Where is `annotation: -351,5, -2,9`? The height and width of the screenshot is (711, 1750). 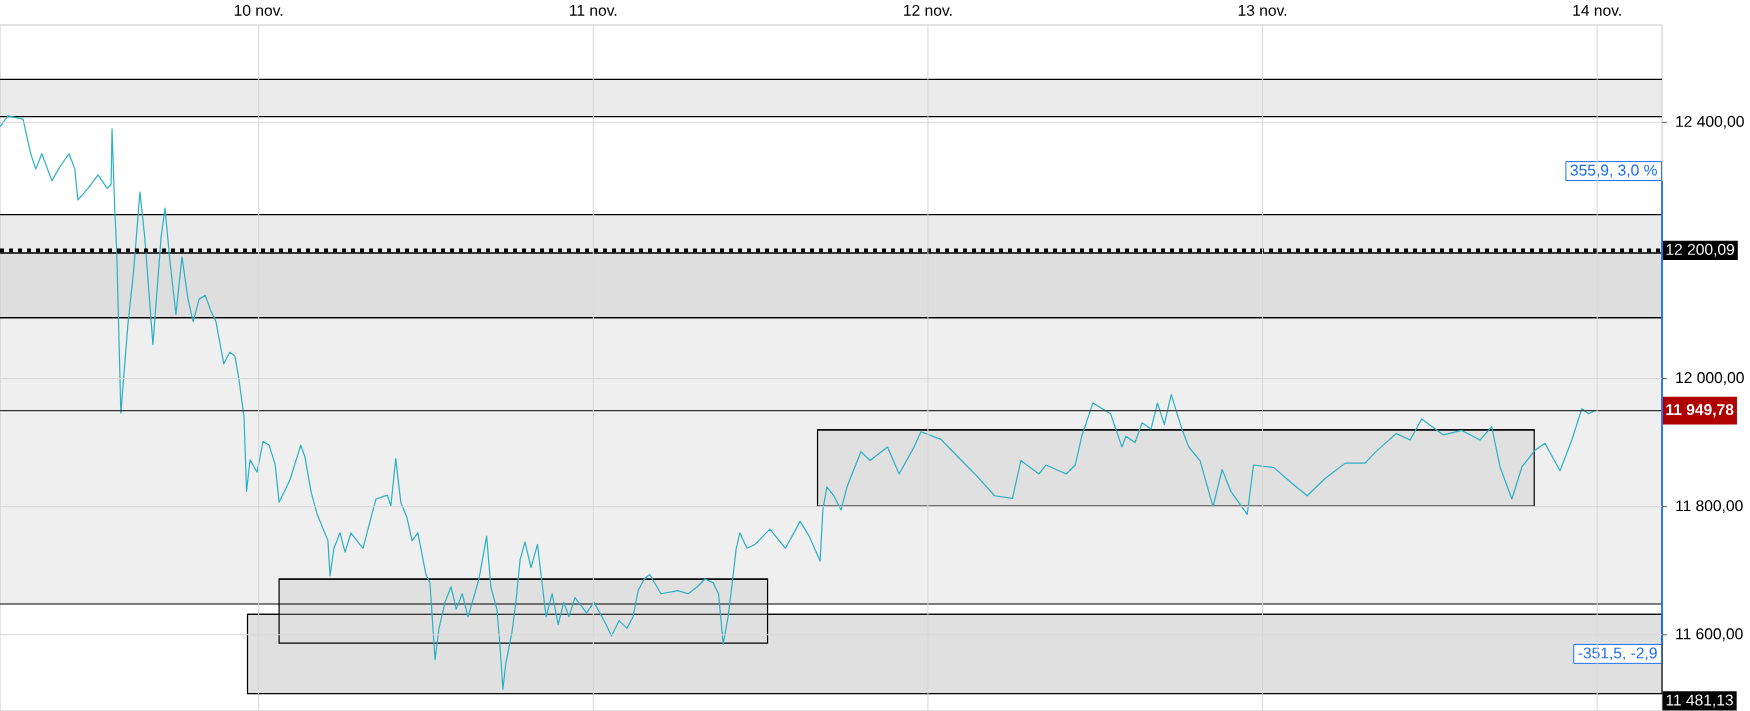
annotation: -351,5, -2,9 is located at coordinates (1617, 654).